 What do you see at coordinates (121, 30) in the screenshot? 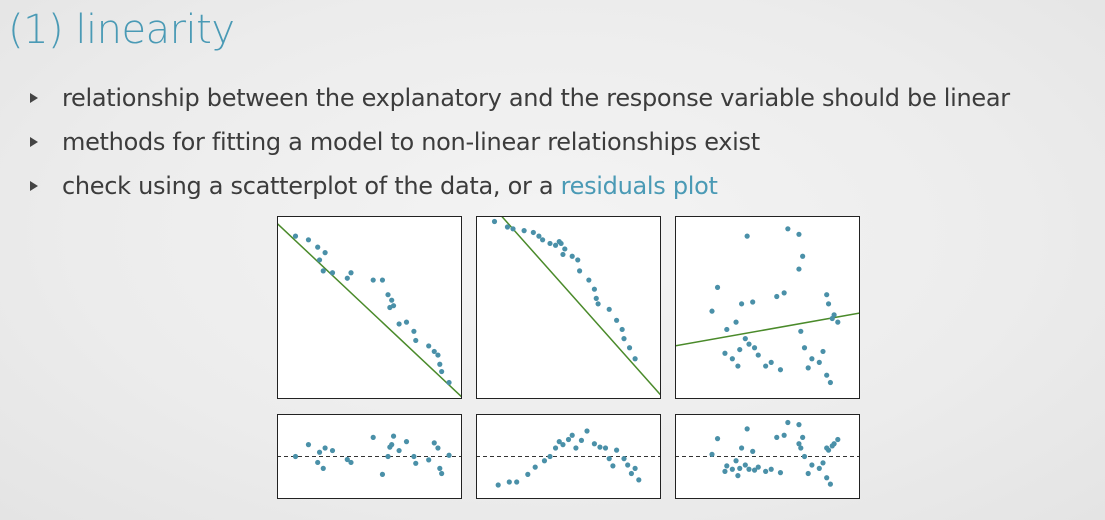
I see `slide-title: (1) linearity` at bounding box center [121, 30].